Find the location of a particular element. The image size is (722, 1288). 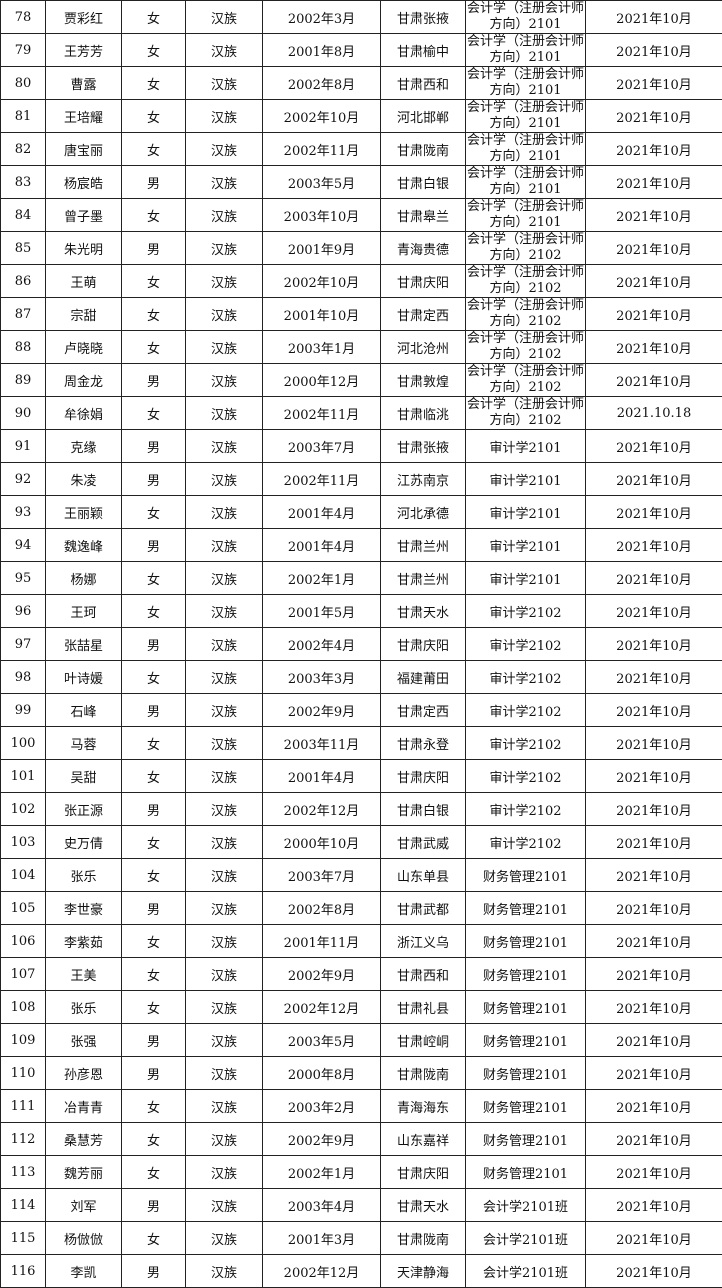

birth-date: 2001年11月 is located at coordinates (322, 941).